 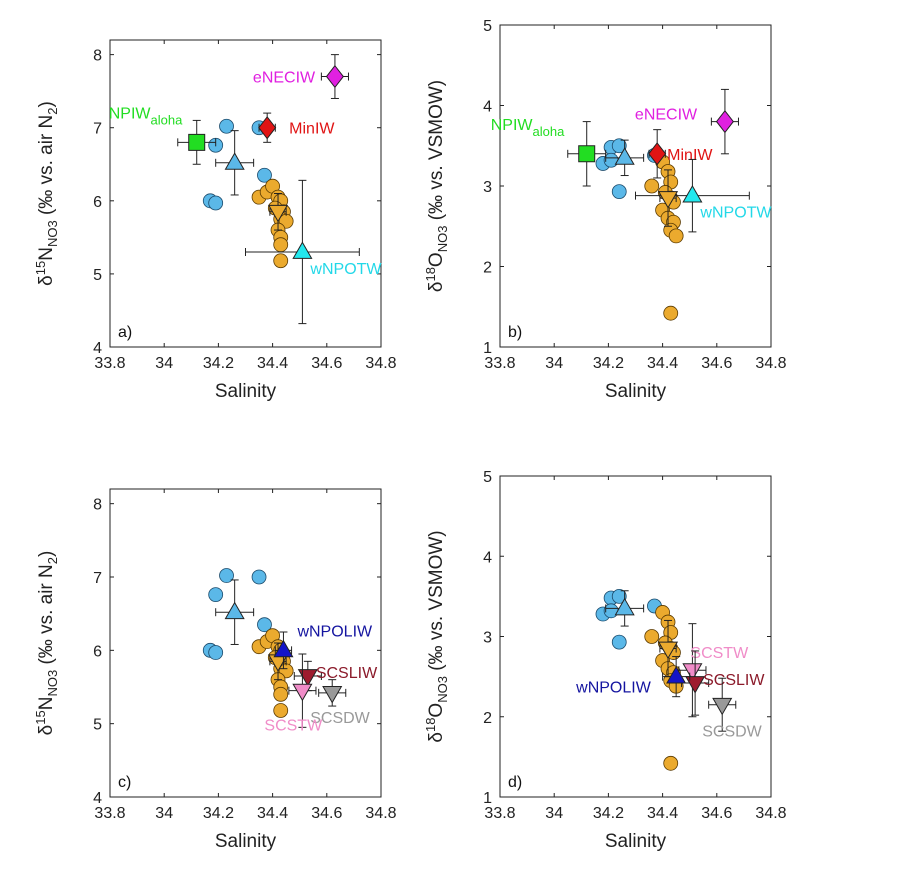 I want to click on wnpoliw-marker, so click(x=676, y=675).